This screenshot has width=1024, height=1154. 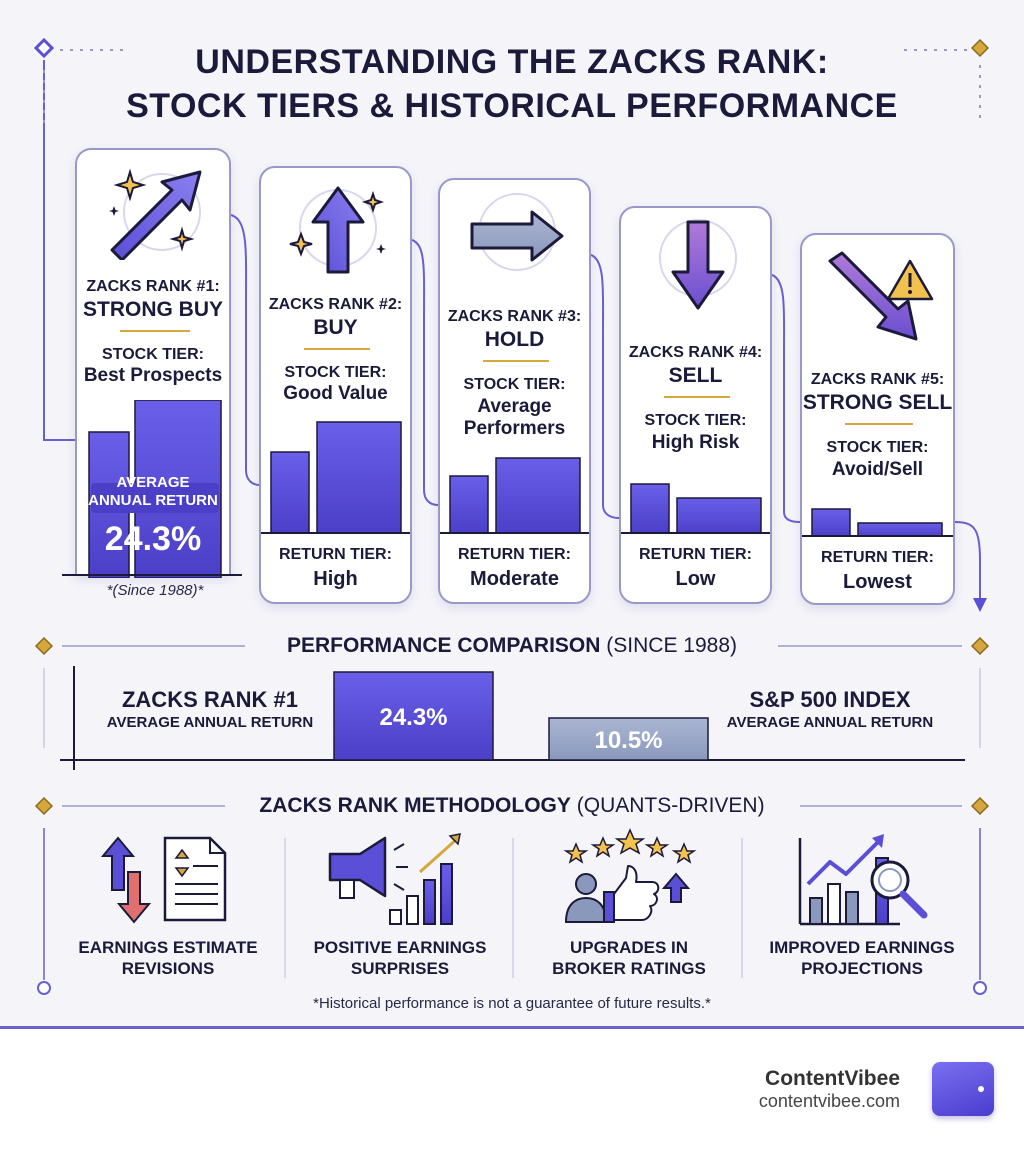 I want to click on sp500-bar, so click(x=628, y=739).